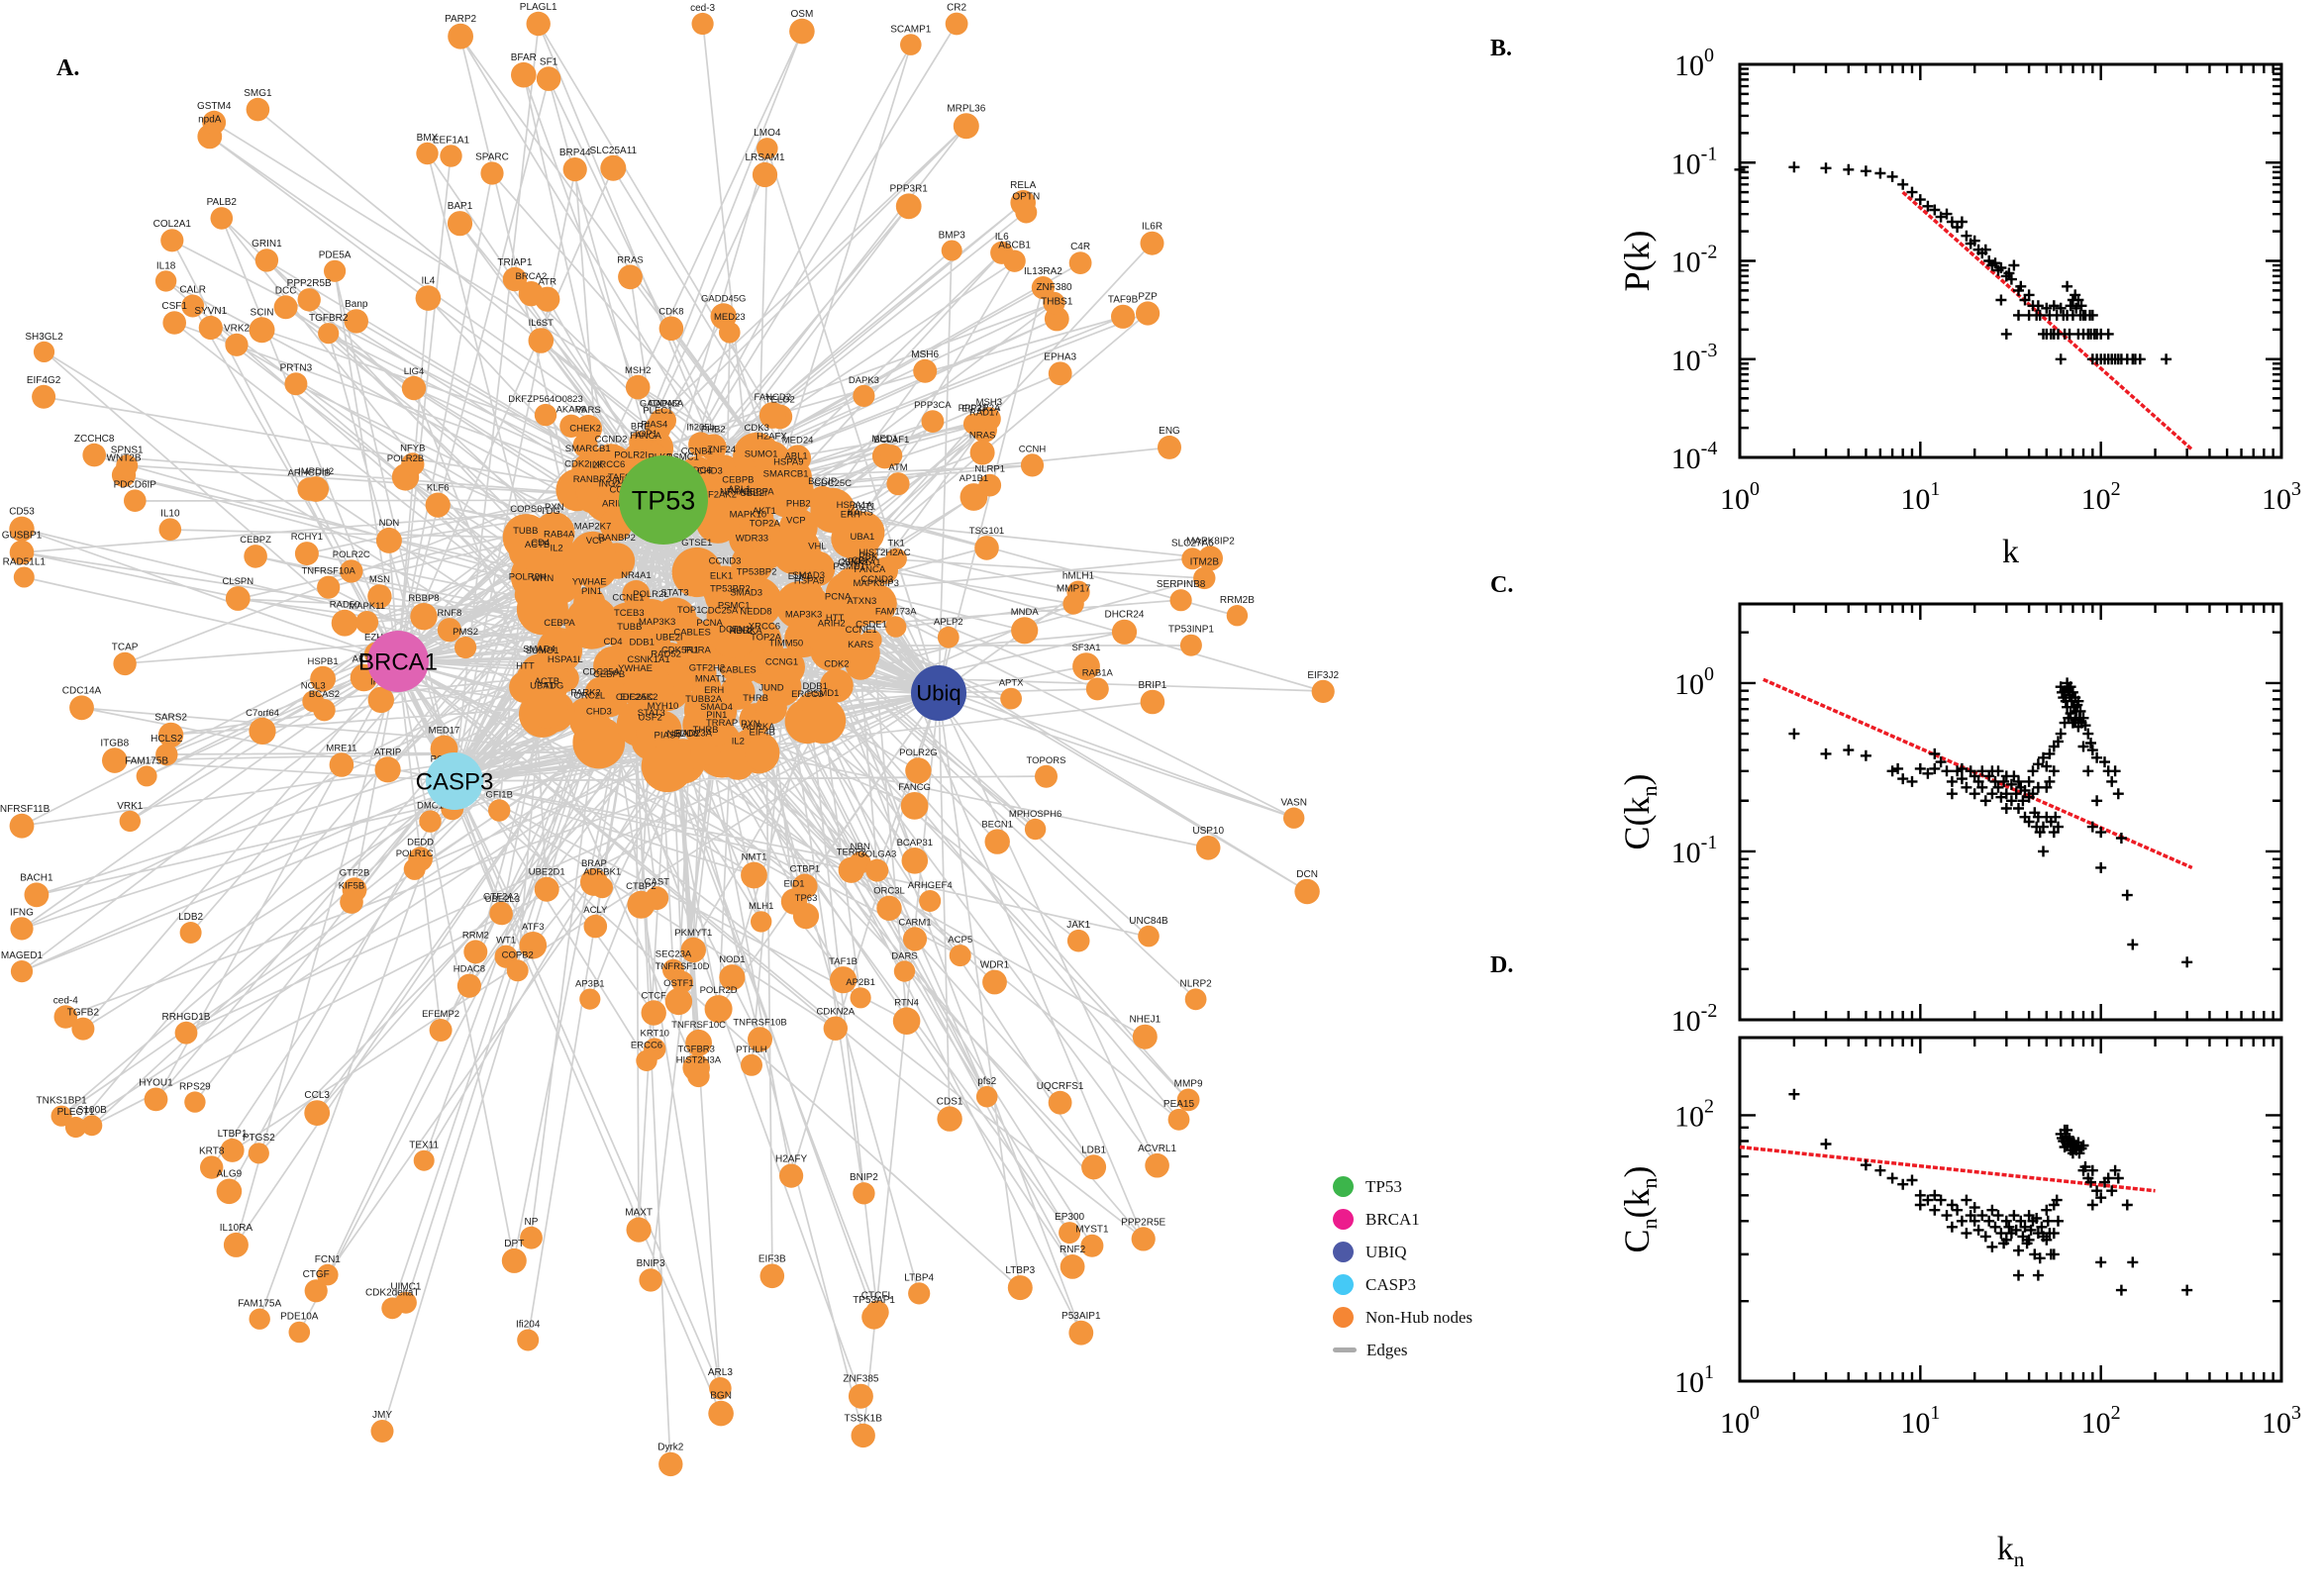 This screenshot has height=1596, width=2323. What do you see at coordinates (398, 661) in the screenshot?
I see `hub-label-brca1: BRCA1` at bounding box center [398, 661].